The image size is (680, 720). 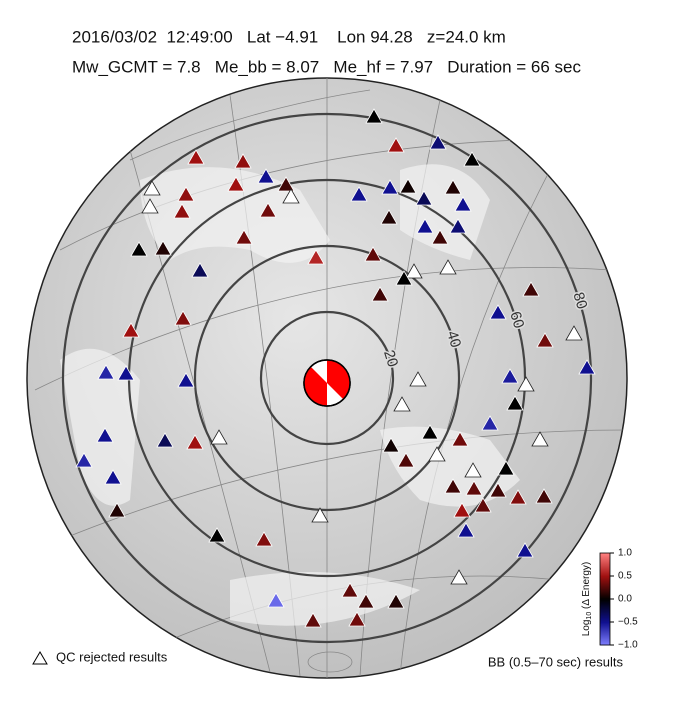 I want to click on colorbar-label: Log10 (Δ Energy), so click(x=587, y=599).